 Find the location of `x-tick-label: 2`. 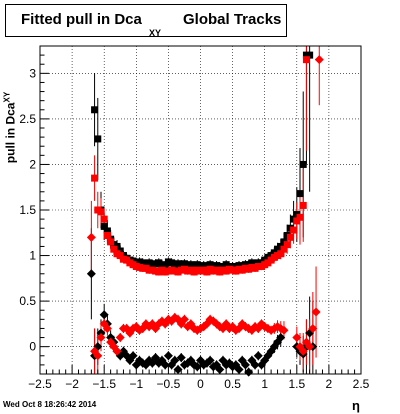

x-tick-label: 2 is located at coordinates (329, 384).